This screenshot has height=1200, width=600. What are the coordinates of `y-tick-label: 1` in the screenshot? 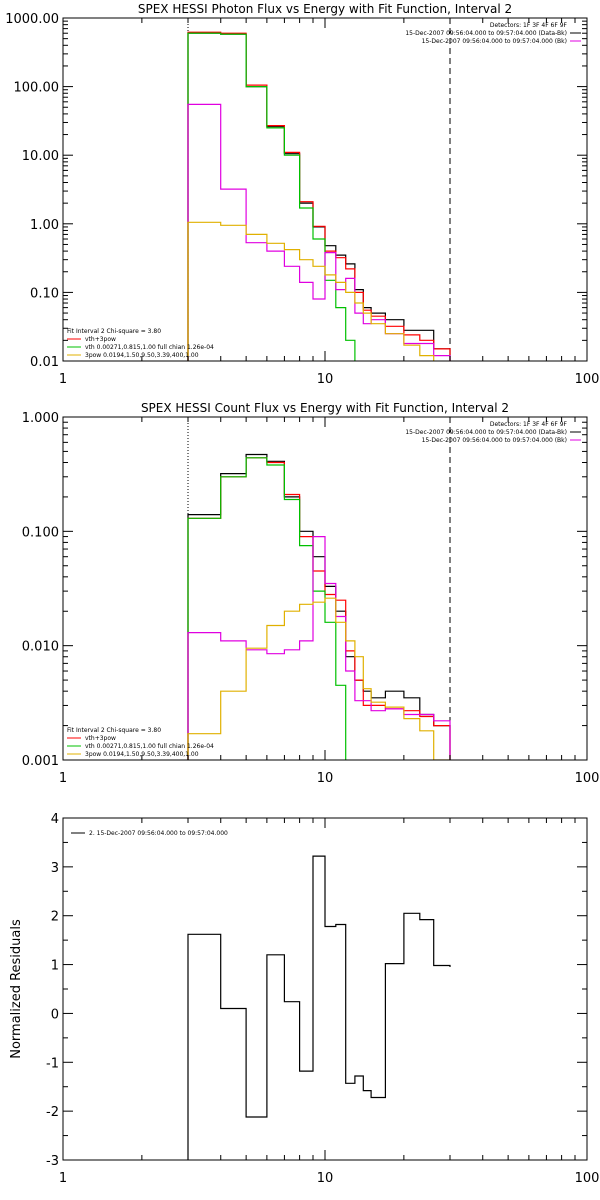 It's located at (55, 966).